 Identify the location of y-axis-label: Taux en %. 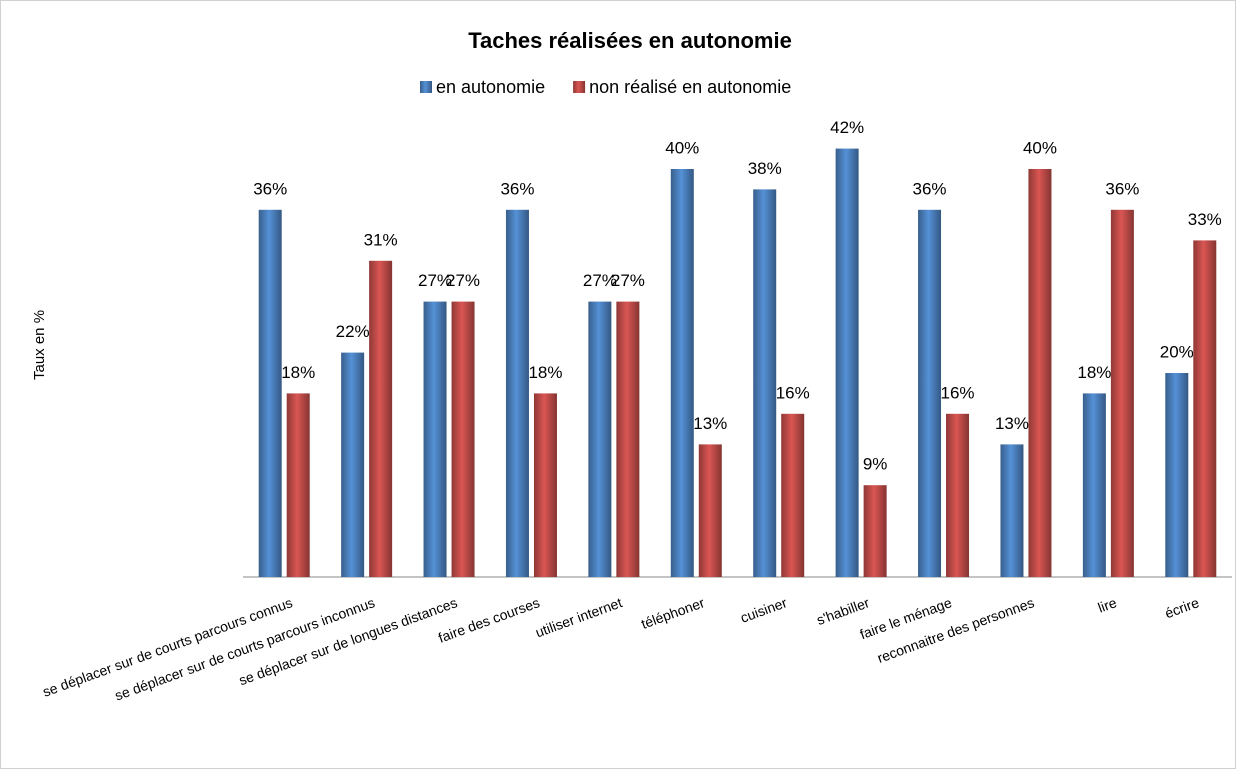
(39, 345).